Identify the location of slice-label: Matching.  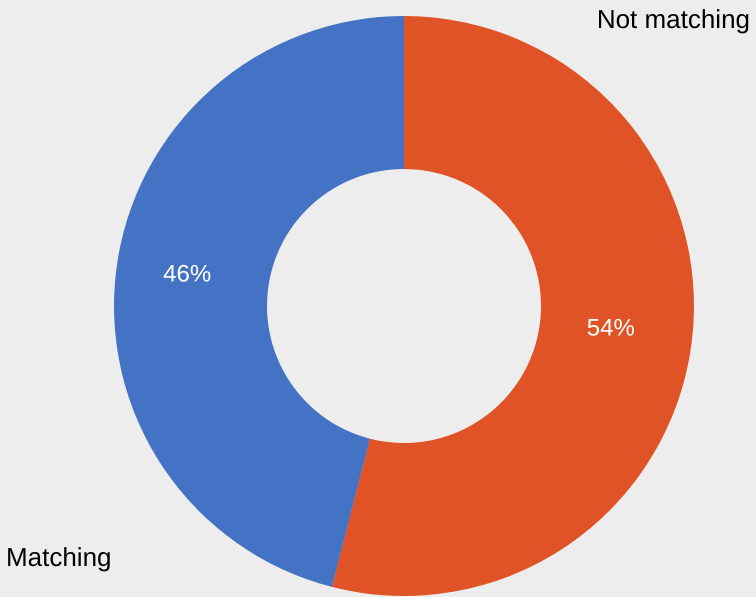
(59, 557).